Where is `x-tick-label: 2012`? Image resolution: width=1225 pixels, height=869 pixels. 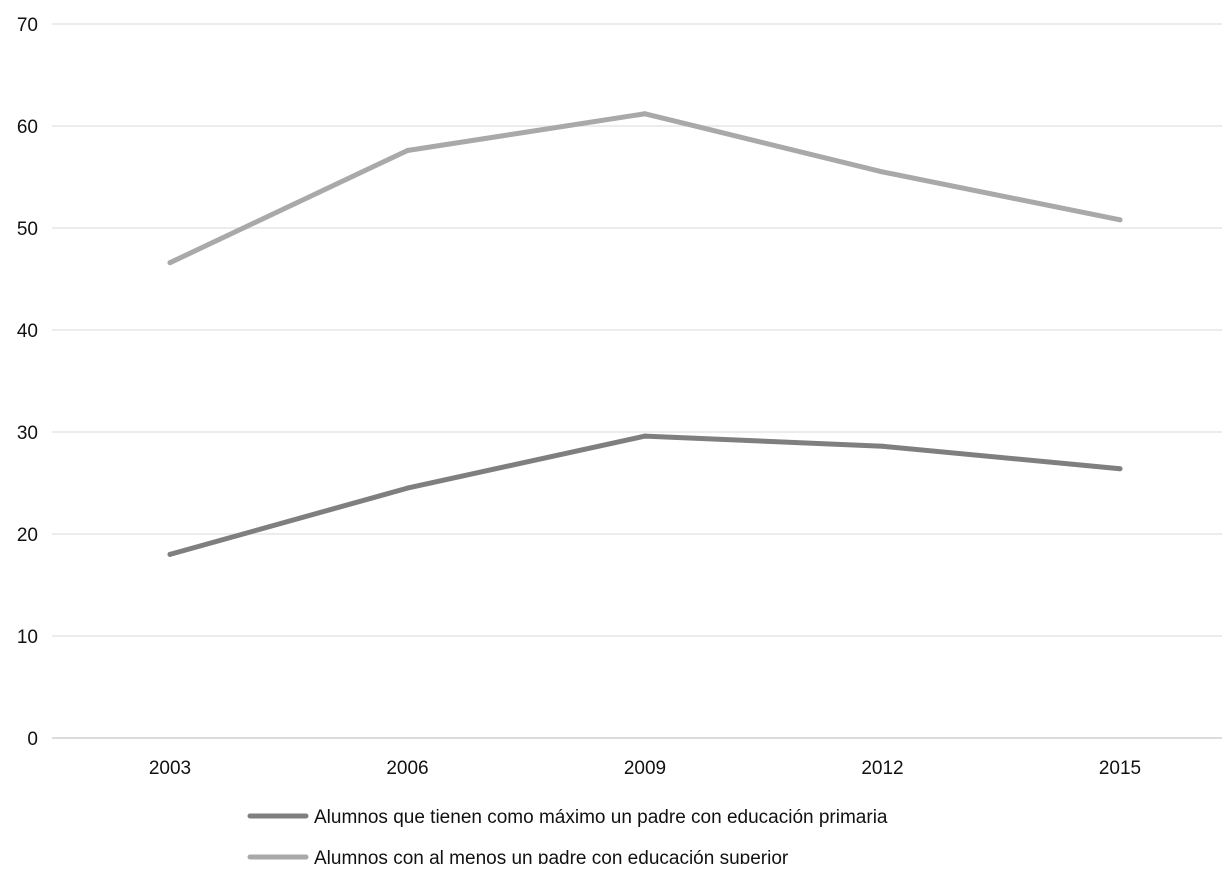 x-tick-label: 2012 is located at coordinates (882, 768).